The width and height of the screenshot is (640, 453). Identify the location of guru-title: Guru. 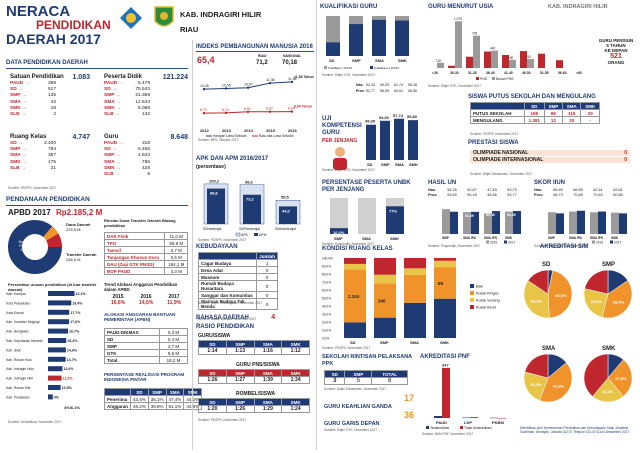
(111, 137).